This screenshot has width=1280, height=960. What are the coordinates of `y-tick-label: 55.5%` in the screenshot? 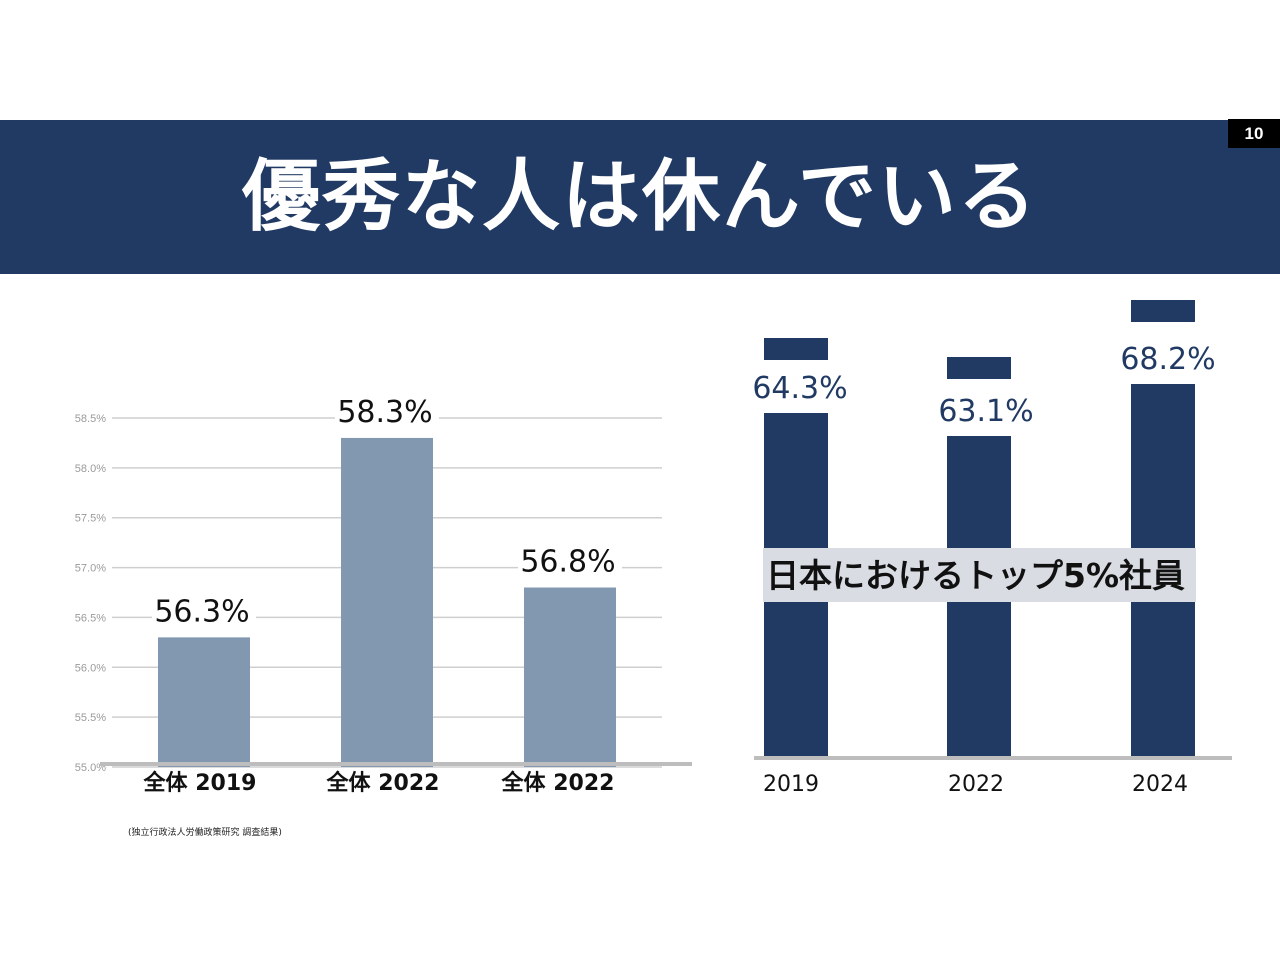 It's located at (90, 718).